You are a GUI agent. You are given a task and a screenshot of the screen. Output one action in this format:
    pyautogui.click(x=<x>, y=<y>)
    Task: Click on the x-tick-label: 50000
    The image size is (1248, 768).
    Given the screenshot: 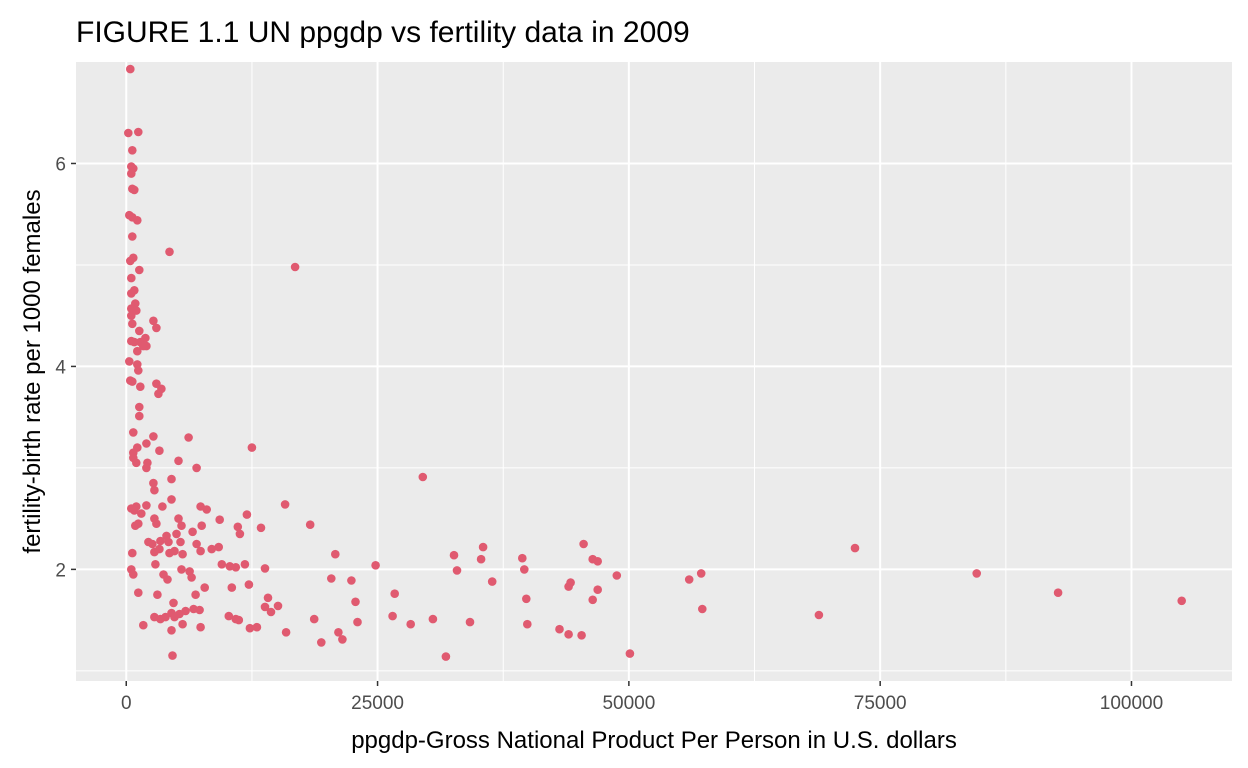 What is the action you would take?
    pyautogui.click(x=628, y=703)
    